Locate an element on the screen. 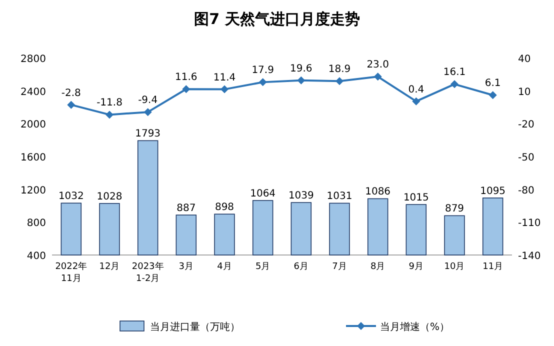 The height and width of the screenshot is (346, 554). x-tick-label: 8月 is located at coordinates (378, 267).